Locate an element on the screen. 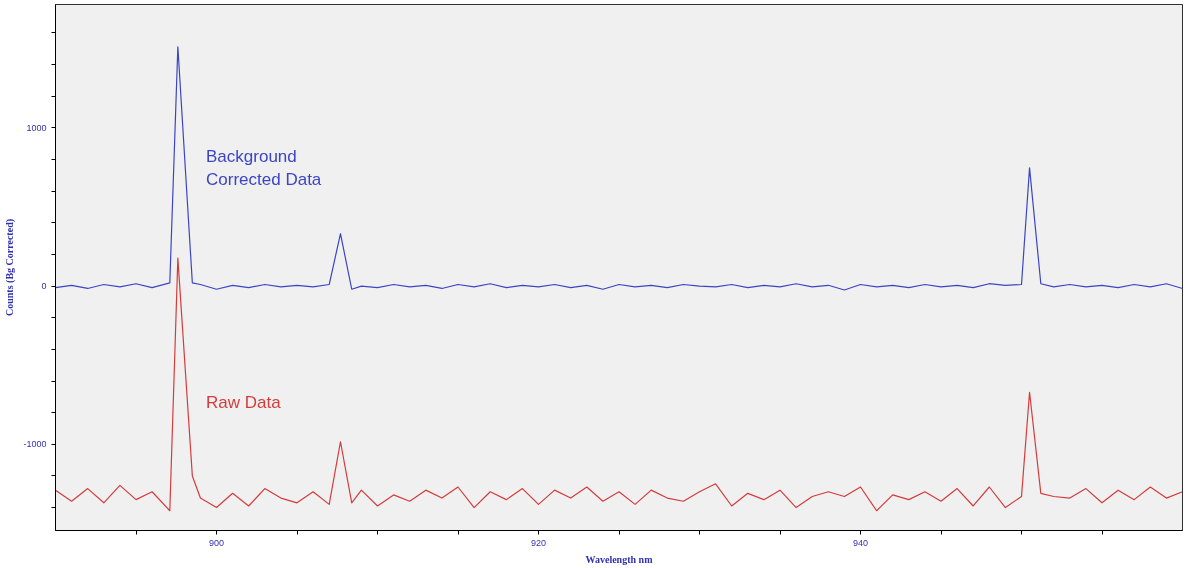 This screenshot has height=568, width=1187. y-tick-label: 0 is located at coordinates (44, 286).